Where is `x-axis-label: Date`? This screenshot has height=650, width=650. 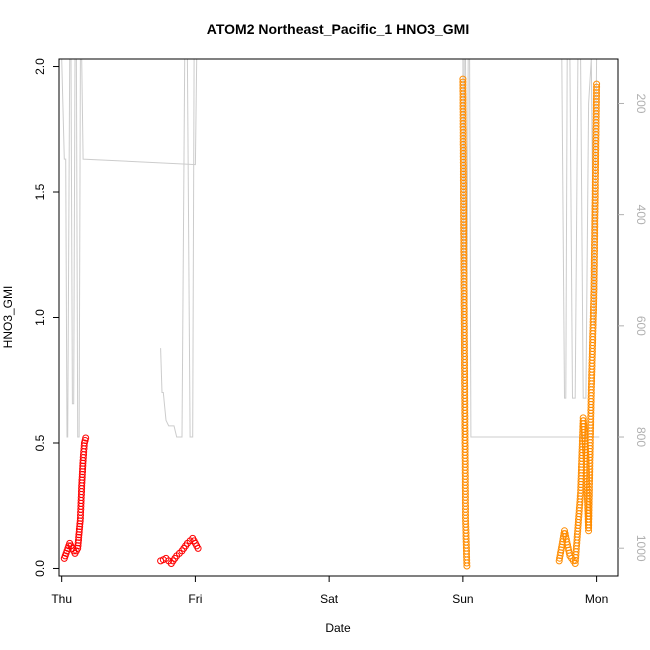
x-axis-label: Date is located at coordinates (338, 628).